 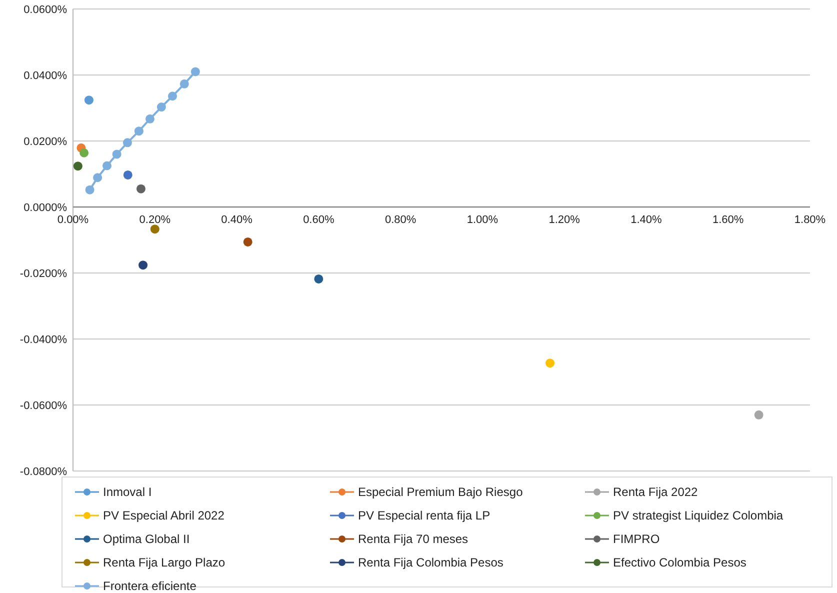 I want to click on legend-label: Especial Premium Bajo Riesgo, so click(x=441, y=492).